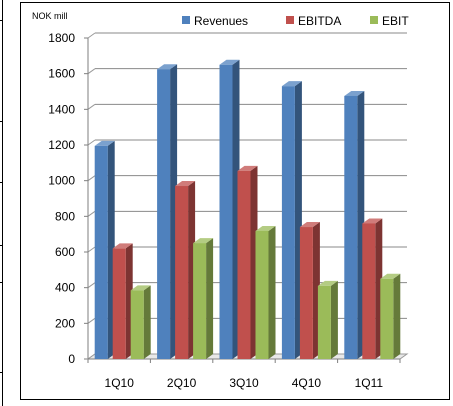 Image resolution: width=453 pixels, height=406 pixels. Describe the element at coordinates (140, 322) in the screenshot. I see `bar-ebit-1q10` at that location.